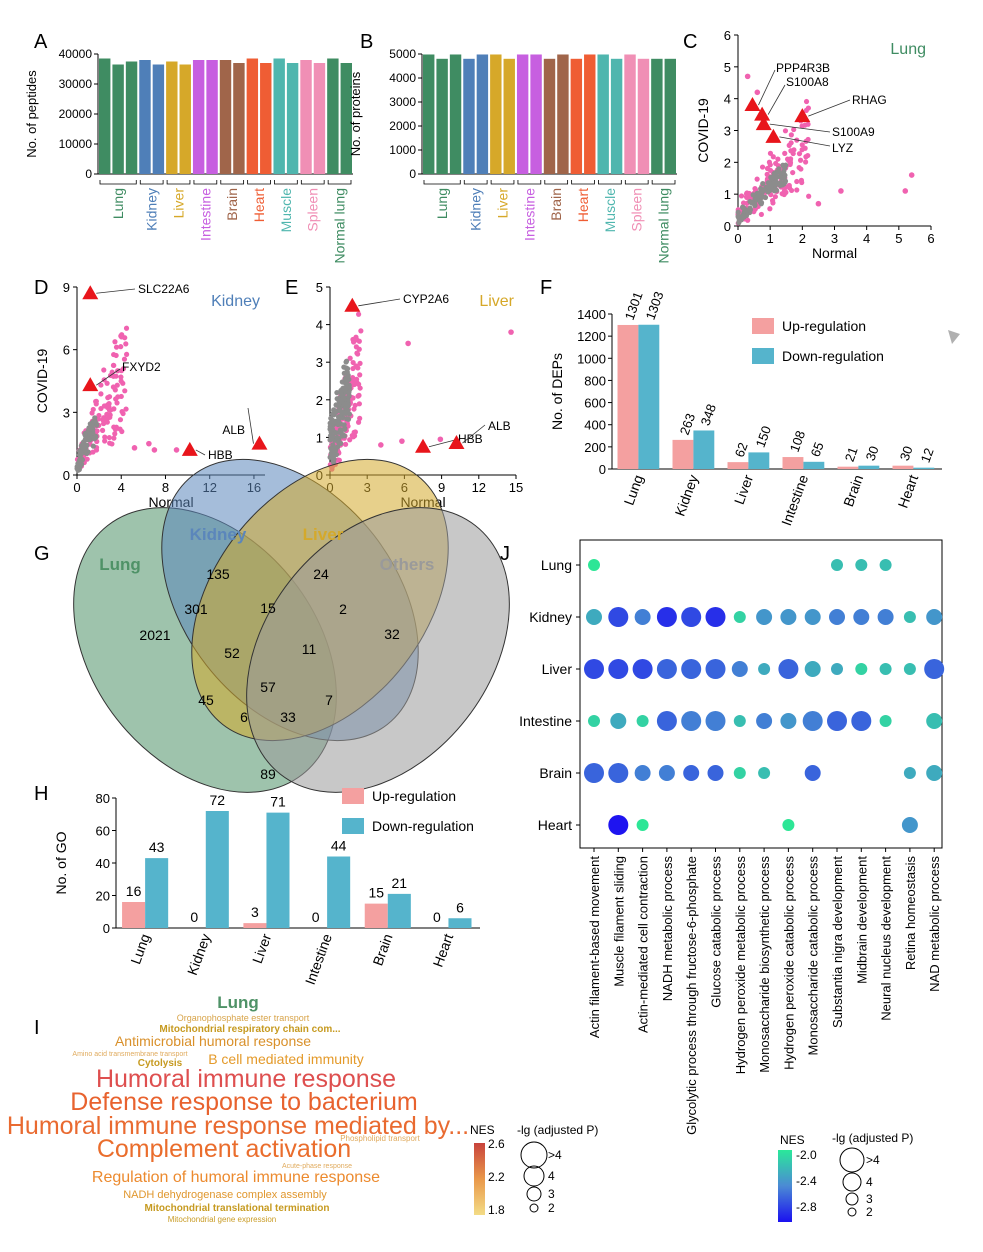 This screenshot has width=983, height=1252. I want to click on x-tick-label: 2, so click(802, 238).